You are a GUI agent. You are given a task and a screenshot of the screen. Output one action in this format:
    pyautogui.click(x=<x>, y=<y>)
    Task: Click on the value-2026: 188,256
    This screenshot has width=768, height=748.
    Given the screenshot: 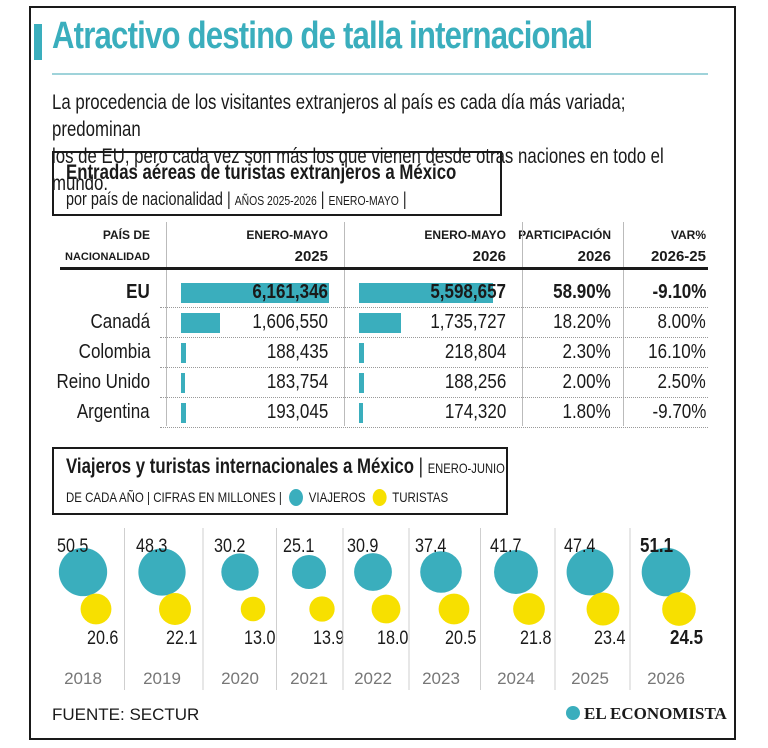 What is the action you would take?
    pyautogui.click(x=475, y=382)
    